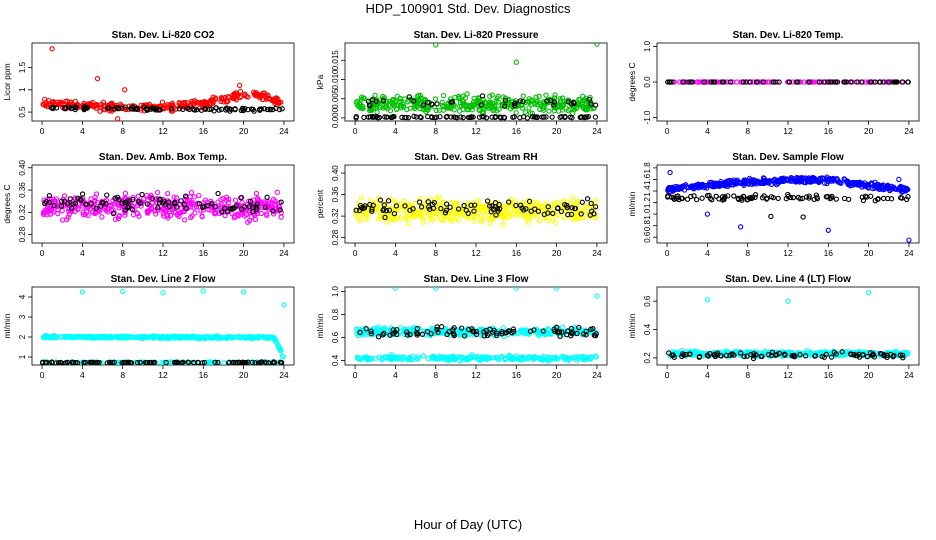  Describe the element at coordinates (163, 253) in the screenshot. I see `x-tick-label: 12` at that location.